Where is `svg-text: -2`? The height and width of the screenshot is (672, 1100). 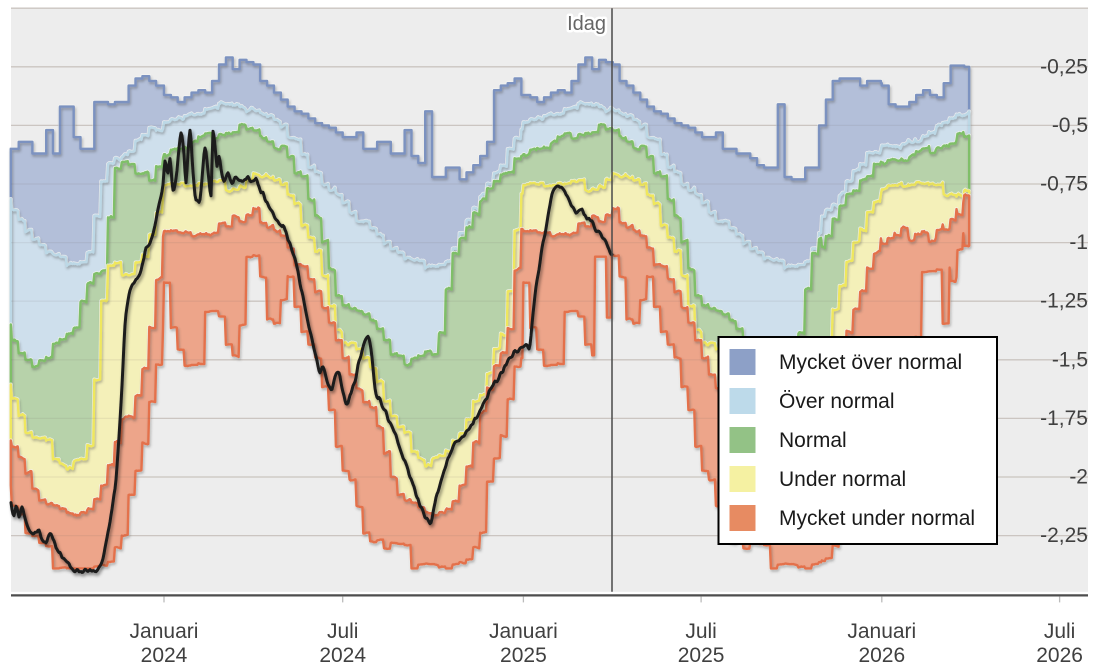 svg-text: -2 is located at coordinates (1078, 477).